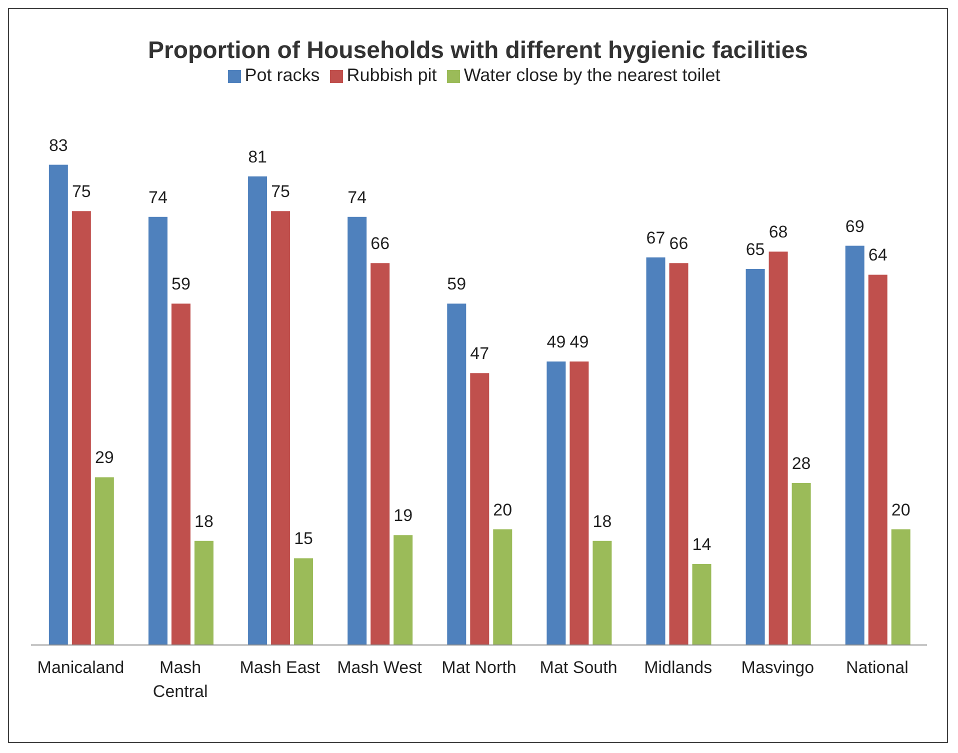 Image resolution: width=958 pixels, height=753 pixels. What do you see at coordinates (257, 156) in the screenshot?
I see `data-label: 81` at bounding box center [257, 156].